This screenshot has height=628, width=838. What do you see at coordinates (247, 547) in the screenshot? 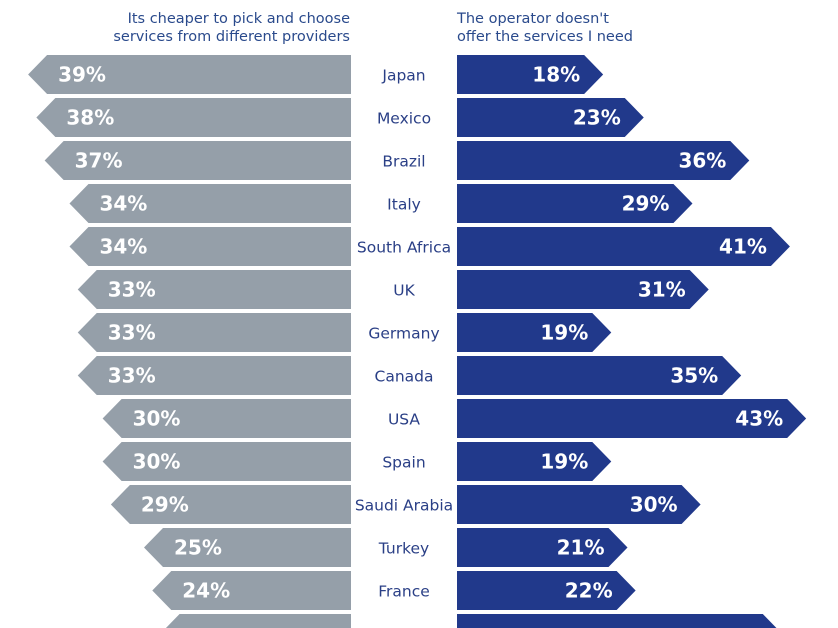
I see `left-bar-turkey` at bounding box center [247, 547].